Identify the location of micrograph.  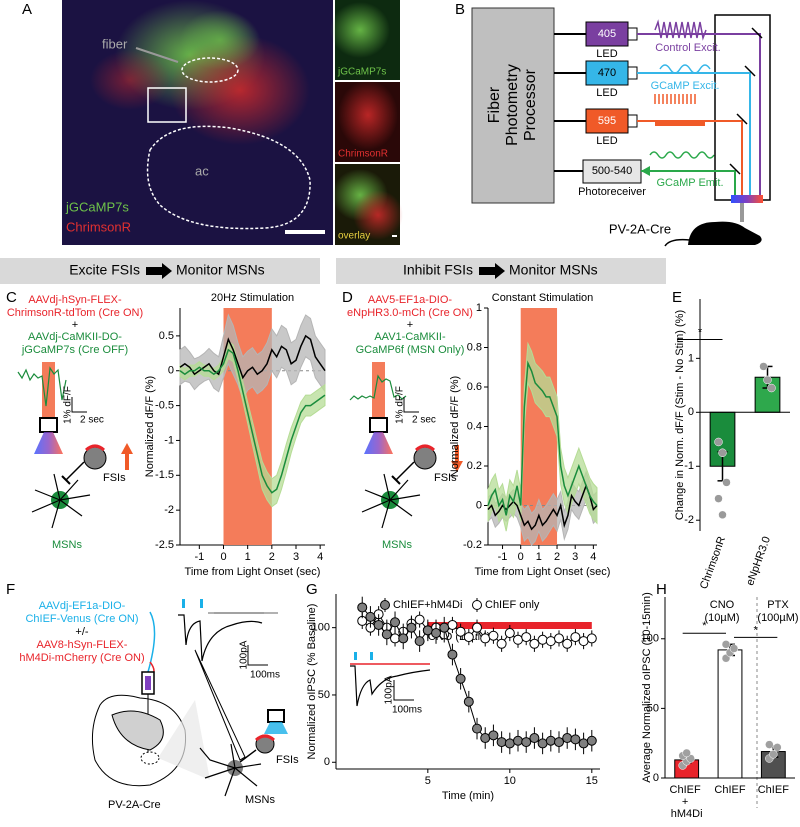
(232, 122).